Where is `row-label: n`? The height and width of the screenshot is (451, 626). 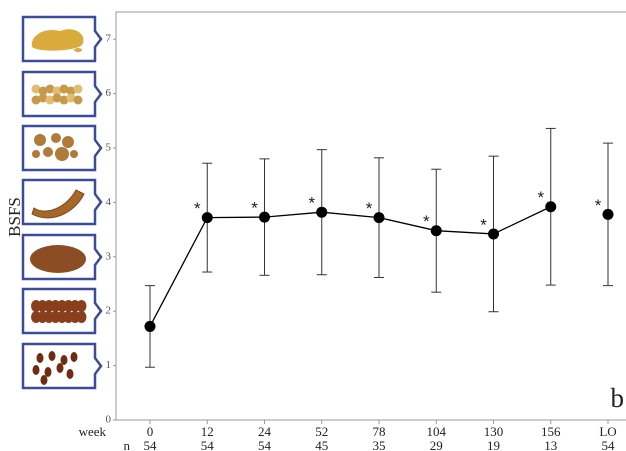
row-label: n is located at coordinates (127, 444).